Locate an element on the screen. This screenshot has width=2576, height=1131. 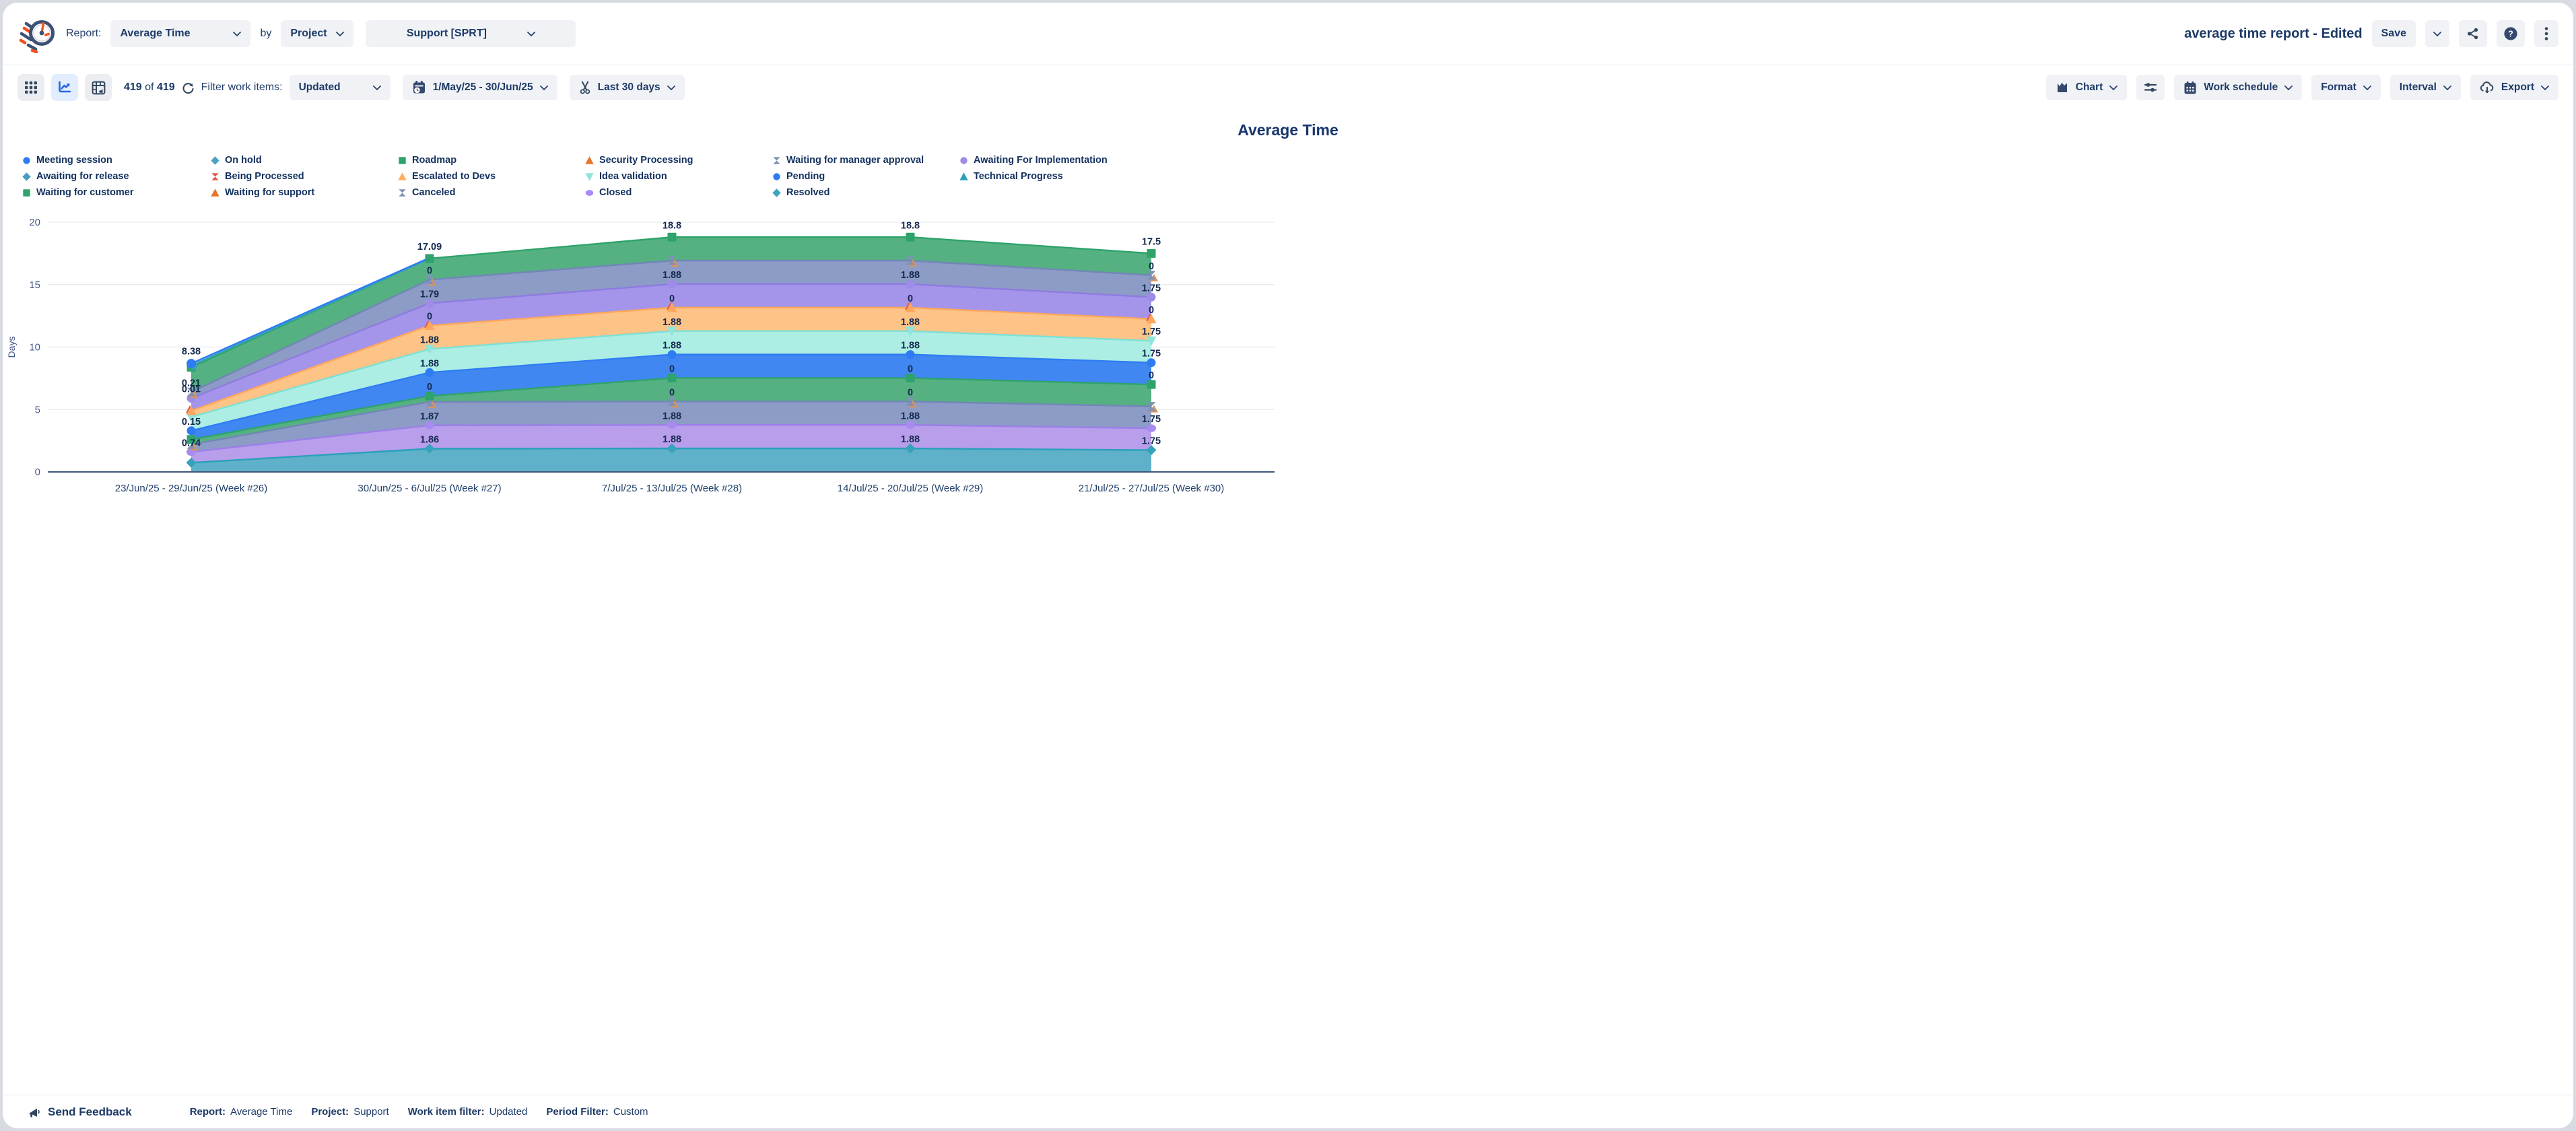
legend-item: Resolved is located at coordinates (865, 192).